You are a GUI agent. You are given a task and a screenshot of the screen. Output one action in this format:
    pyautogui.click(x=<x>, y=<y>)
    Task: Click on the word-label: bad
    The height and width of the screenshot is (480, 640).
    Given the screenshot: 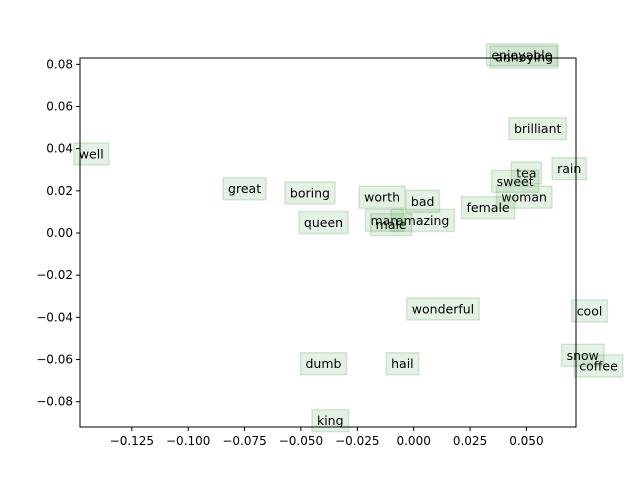 What is the action you would take?
    pyautogui.click(x=423, y=201)
    